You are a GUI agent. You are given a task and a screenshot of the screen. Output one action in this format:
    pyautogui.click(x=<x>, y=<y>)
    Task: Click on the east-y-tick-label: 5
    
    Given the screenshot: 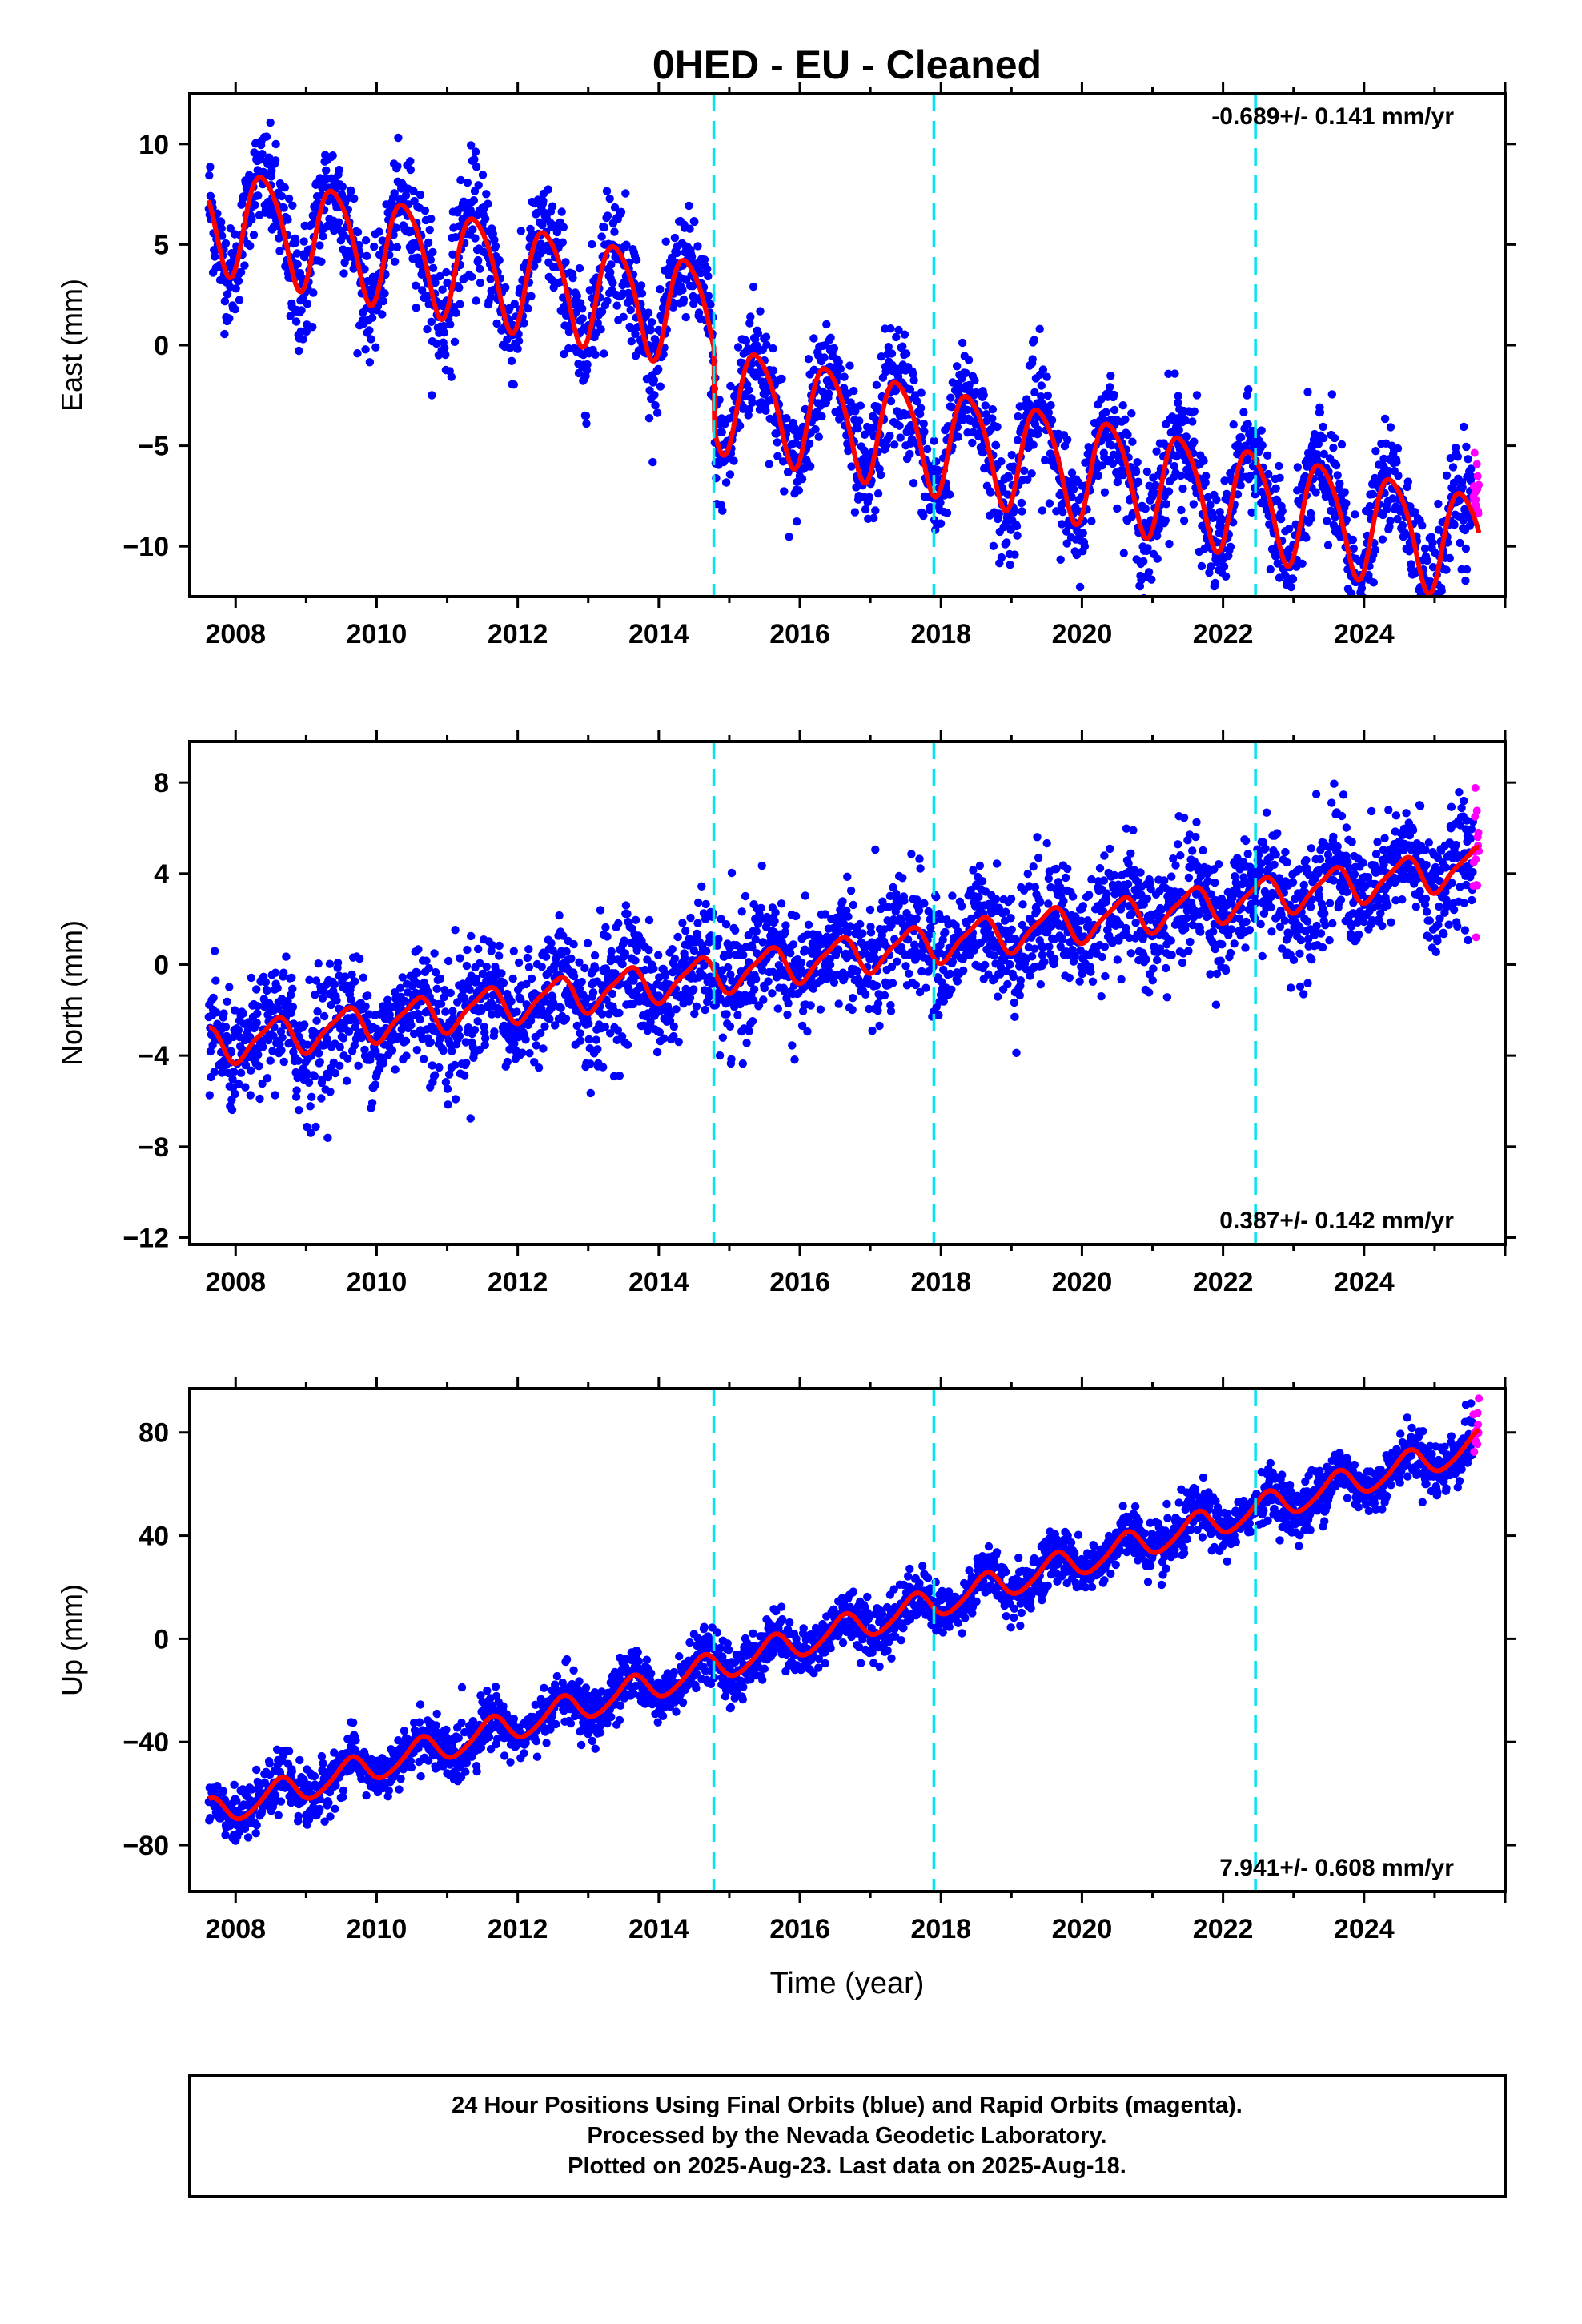 What is the action you would take?
    pyautogui.click(x=161, y=245)
    